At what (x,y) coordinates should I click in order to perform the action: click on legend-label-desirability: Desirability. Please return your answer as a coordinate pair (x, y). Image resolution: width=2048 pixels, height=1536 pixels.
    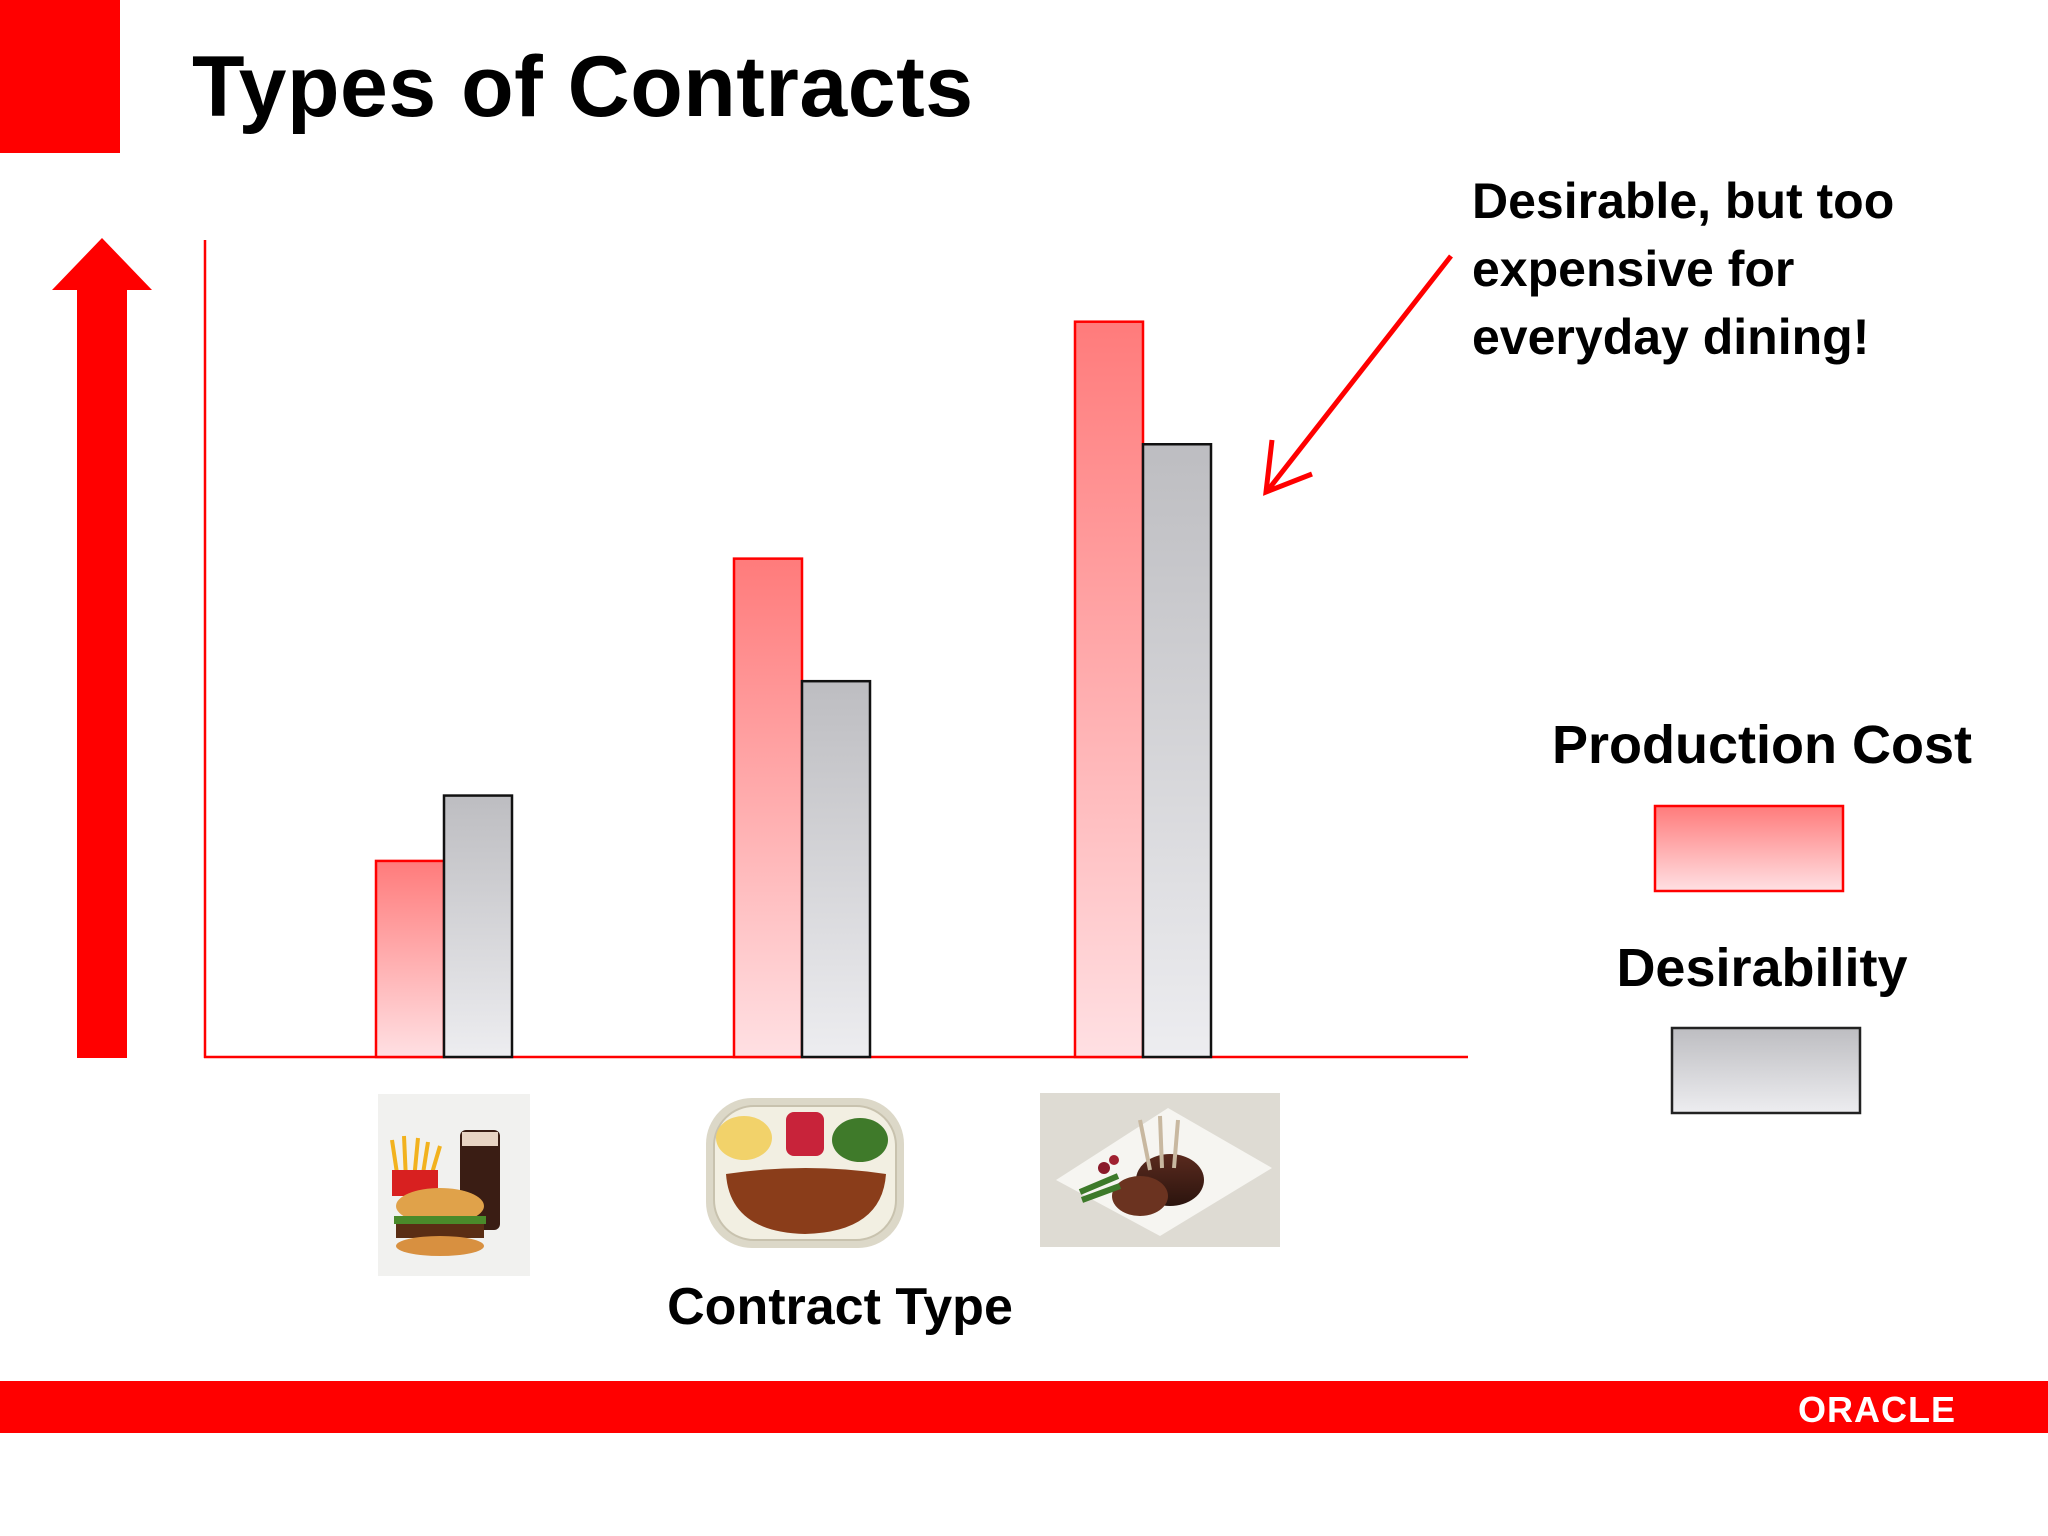
    Looking at the image, I should click on (1761, 968).